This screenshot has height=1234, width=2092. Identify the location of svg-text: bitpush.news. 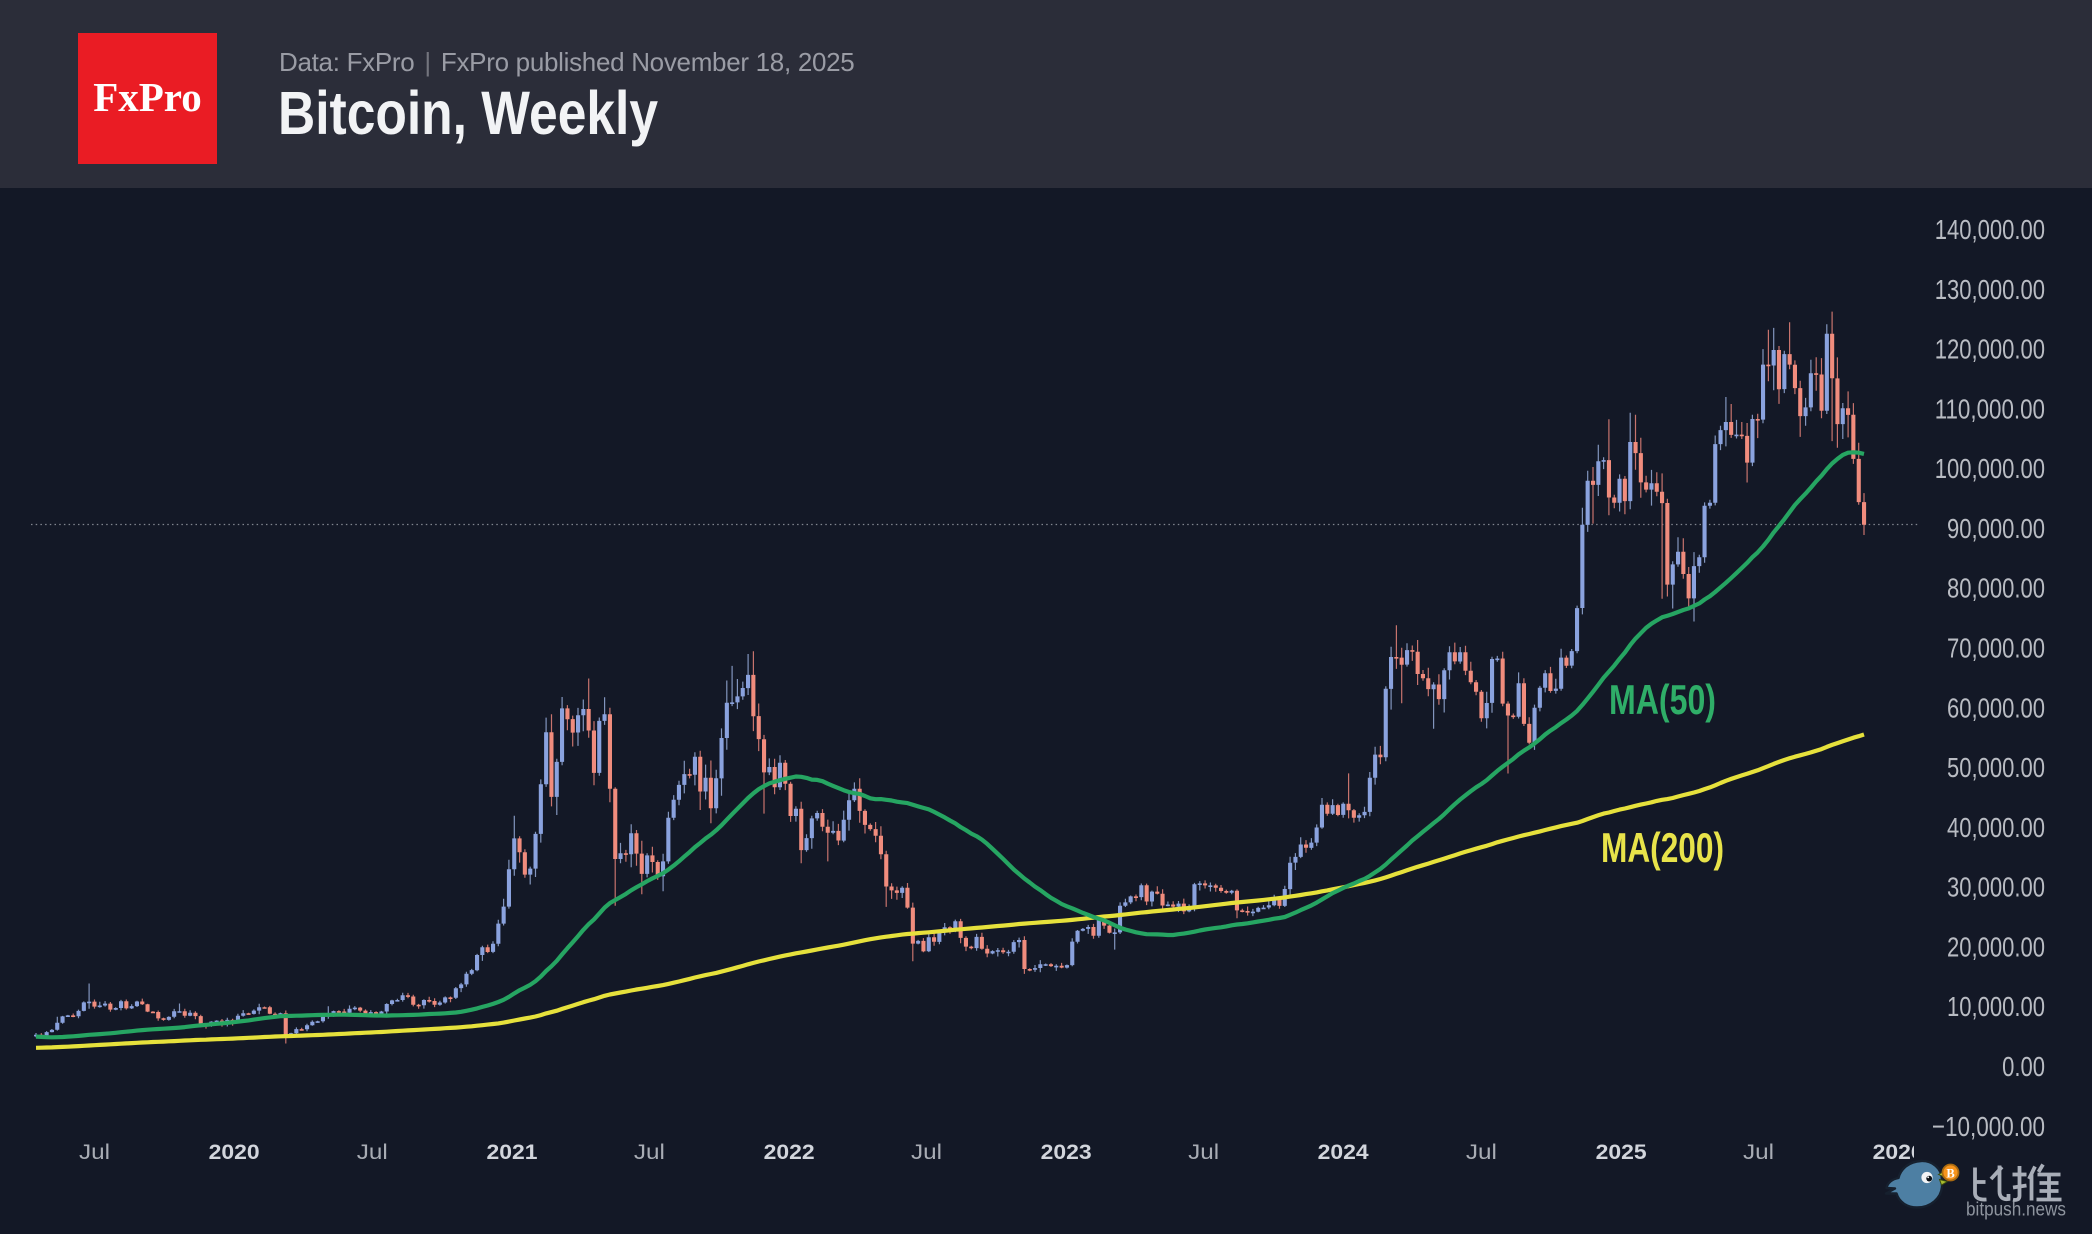
(2016, 1210).